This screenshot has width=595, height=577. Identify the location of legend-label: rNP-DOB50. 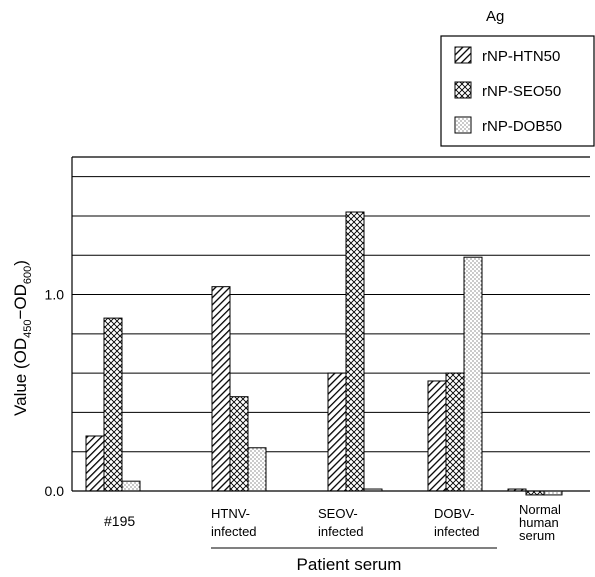
(522, 126).